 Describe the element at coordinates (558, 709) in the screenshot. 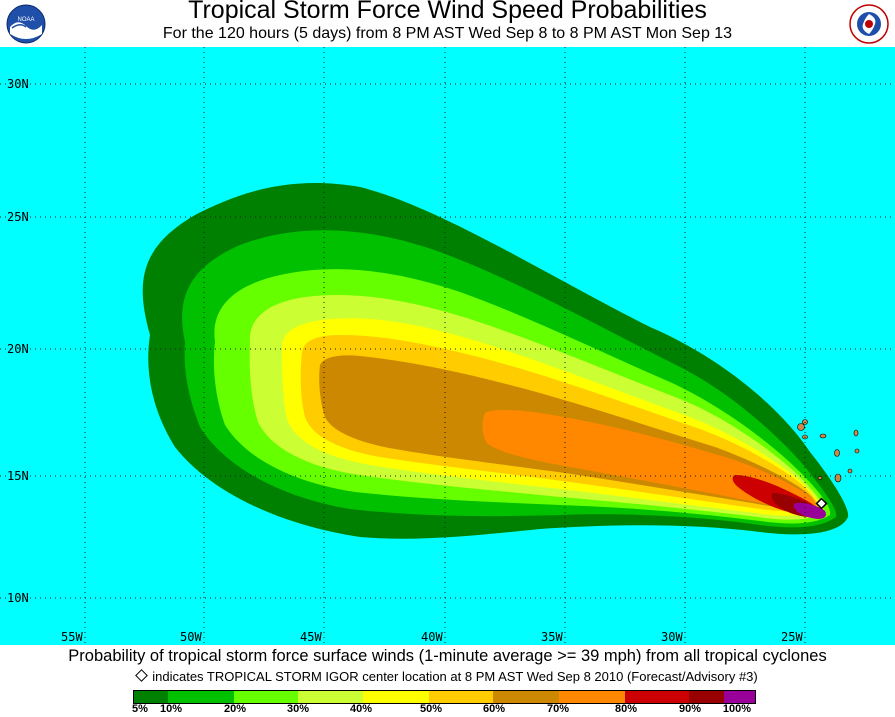

I see `legend-label-70: 70%` at that location.